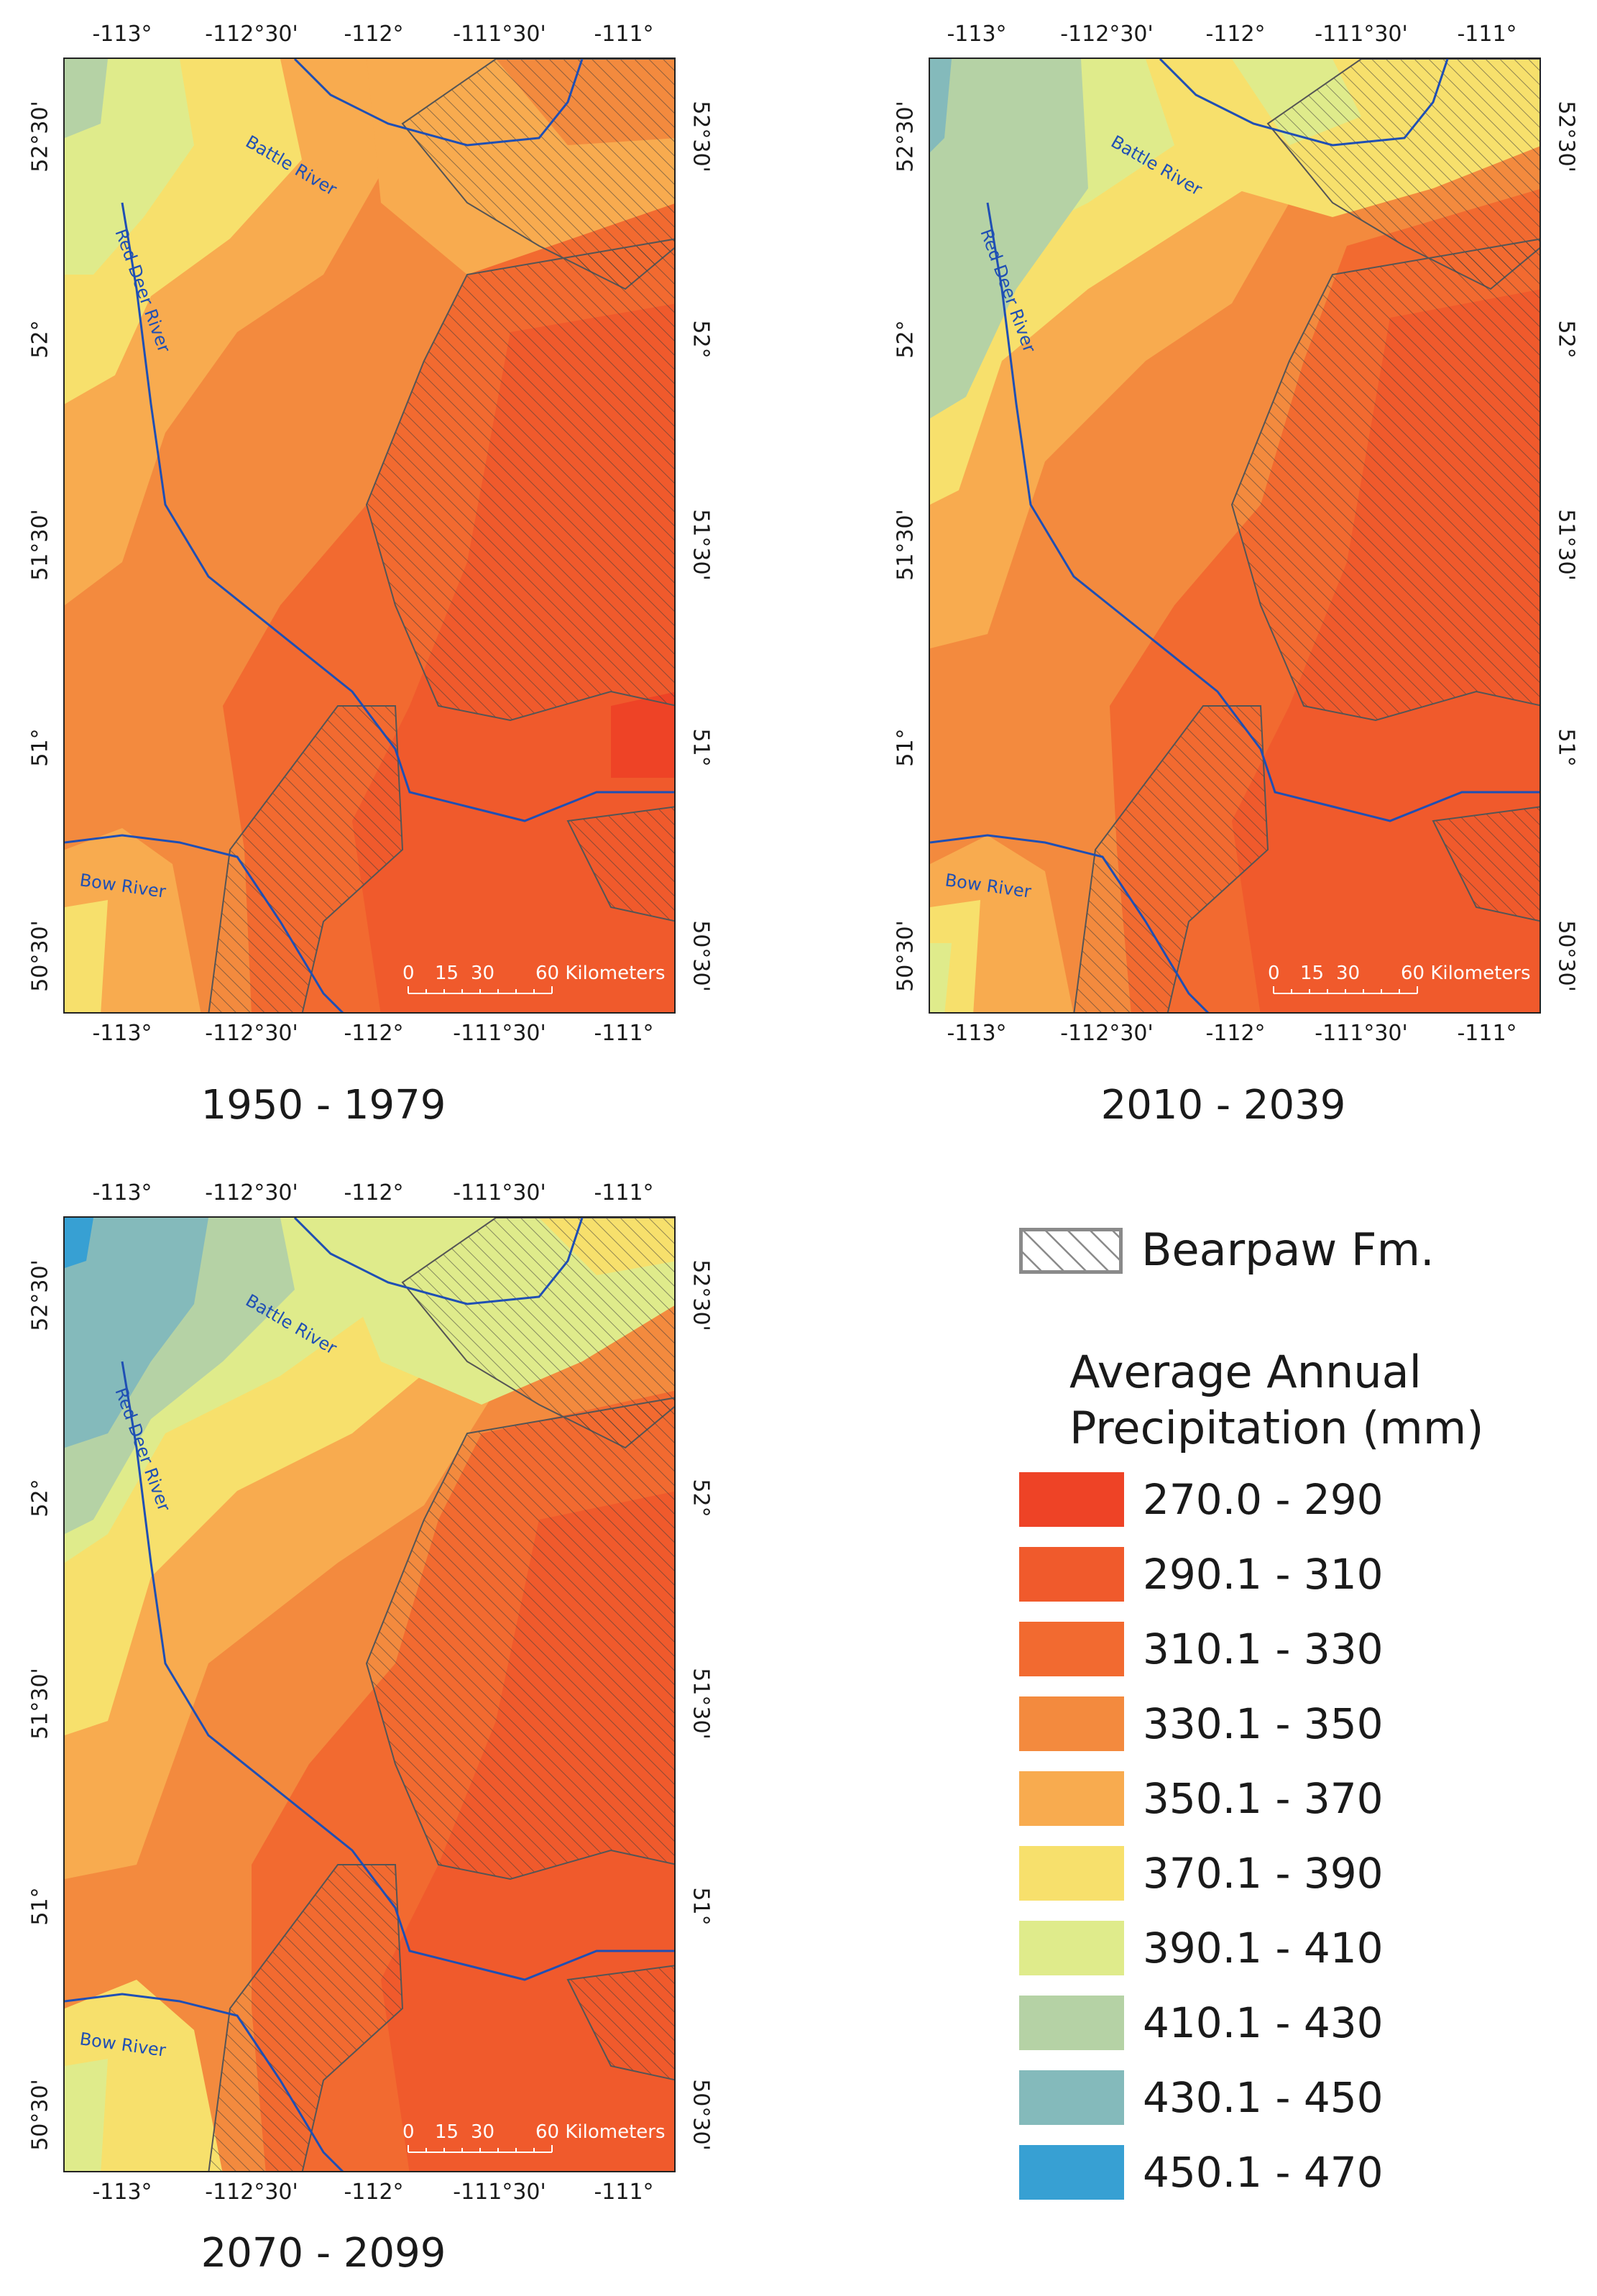 Image resolution: width=1597 pixels, height=2296 pixels. I want to click on legend-label: 410.1 - 430, so click(1263, 2023).